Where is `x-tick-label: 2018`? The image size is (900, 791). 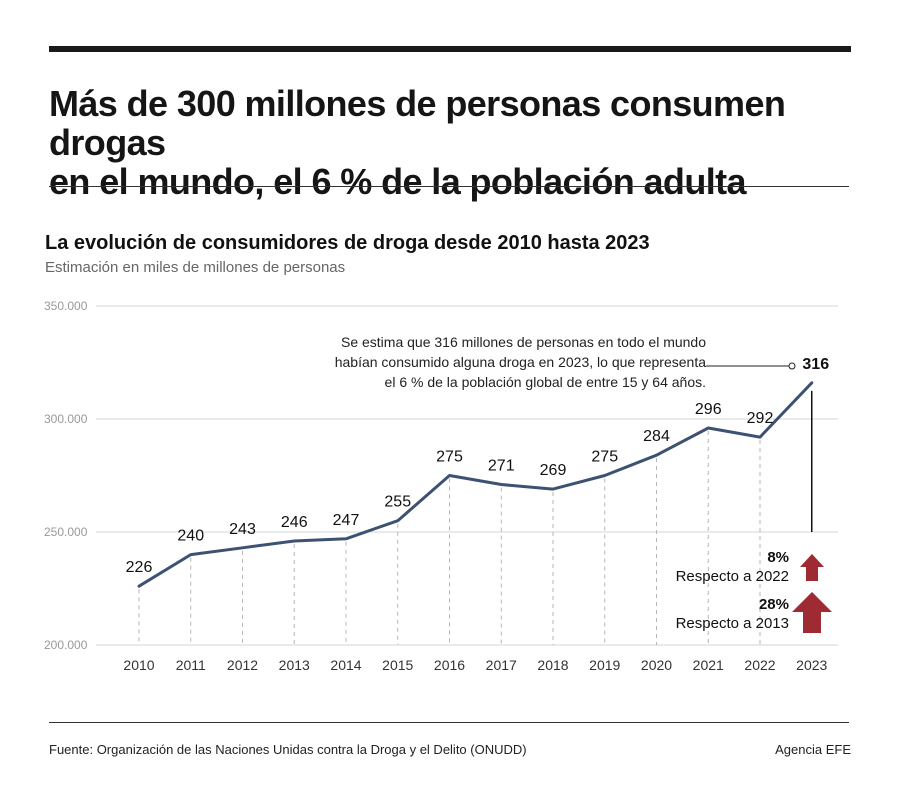
x-tick-label: 2018 is located at coordinates (552, 665).